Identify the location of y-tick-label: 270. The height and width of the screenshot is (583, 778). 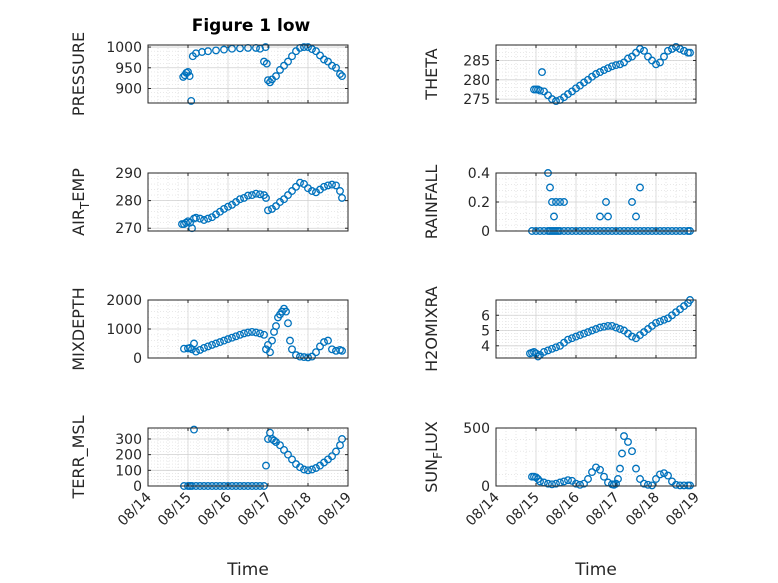
(128, 229).